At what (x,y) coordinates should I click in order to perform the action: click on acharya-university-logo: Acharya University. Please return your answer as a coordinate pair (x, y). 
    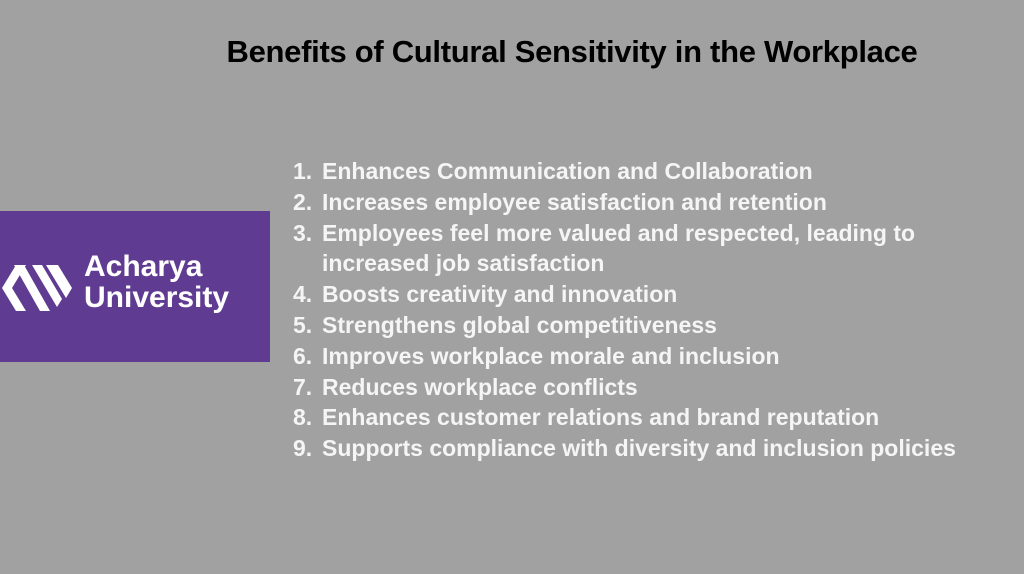
    Looking at the image, I should click on (135, 286).